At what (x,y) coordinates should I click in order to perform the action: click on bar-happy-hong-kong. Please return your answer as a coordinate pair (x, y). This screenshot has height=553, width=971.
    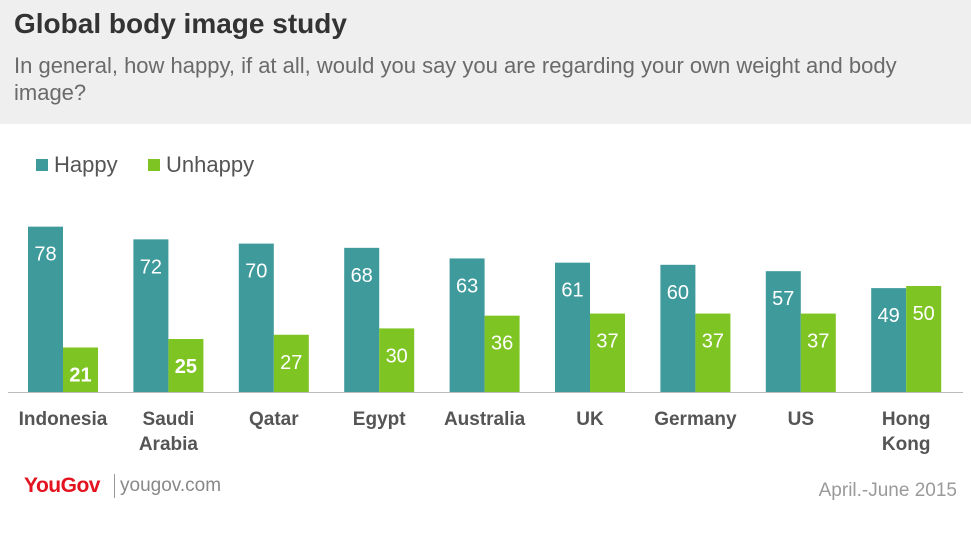
    Looking at the image, I should click on (889, 340).